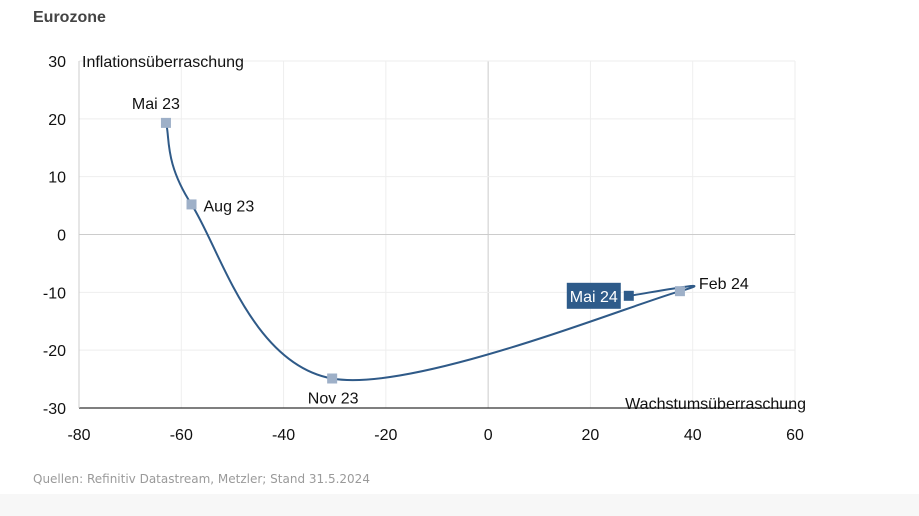 The width and height of the screenshot is (919, 516). I want to click on x-tick-label: -20, so click(385, 435).